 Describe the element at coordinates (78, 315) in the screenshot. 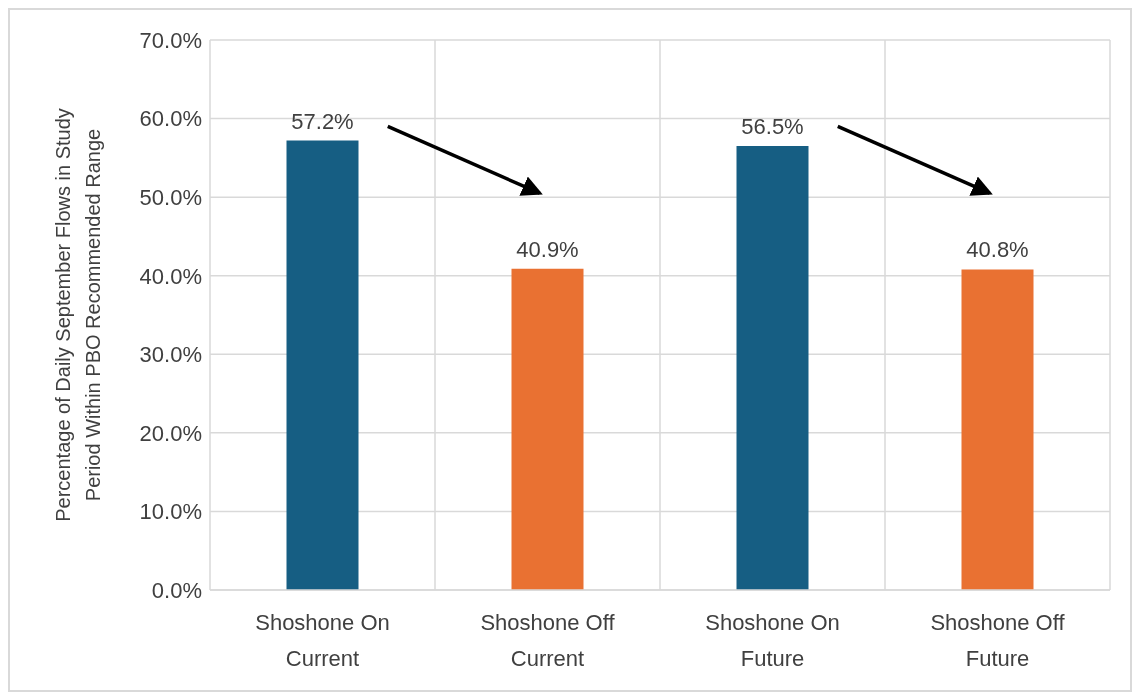

I see `y-axis-title: Percentage of Daily September Flows in Study Period Within PBO Recommended Range` at that location.